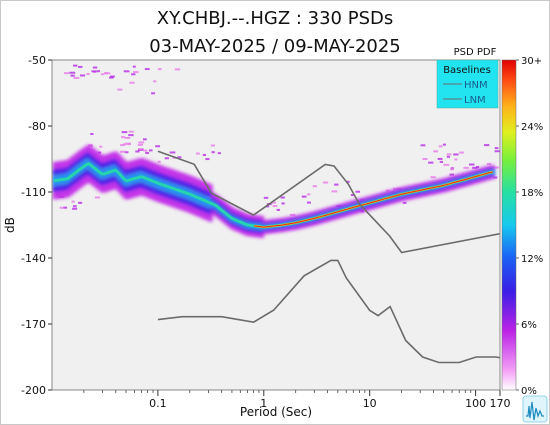 This screenshot has height=425, width=550. I want to click on baselines-legend: Baselines HNM LNM, so click(467, 84).